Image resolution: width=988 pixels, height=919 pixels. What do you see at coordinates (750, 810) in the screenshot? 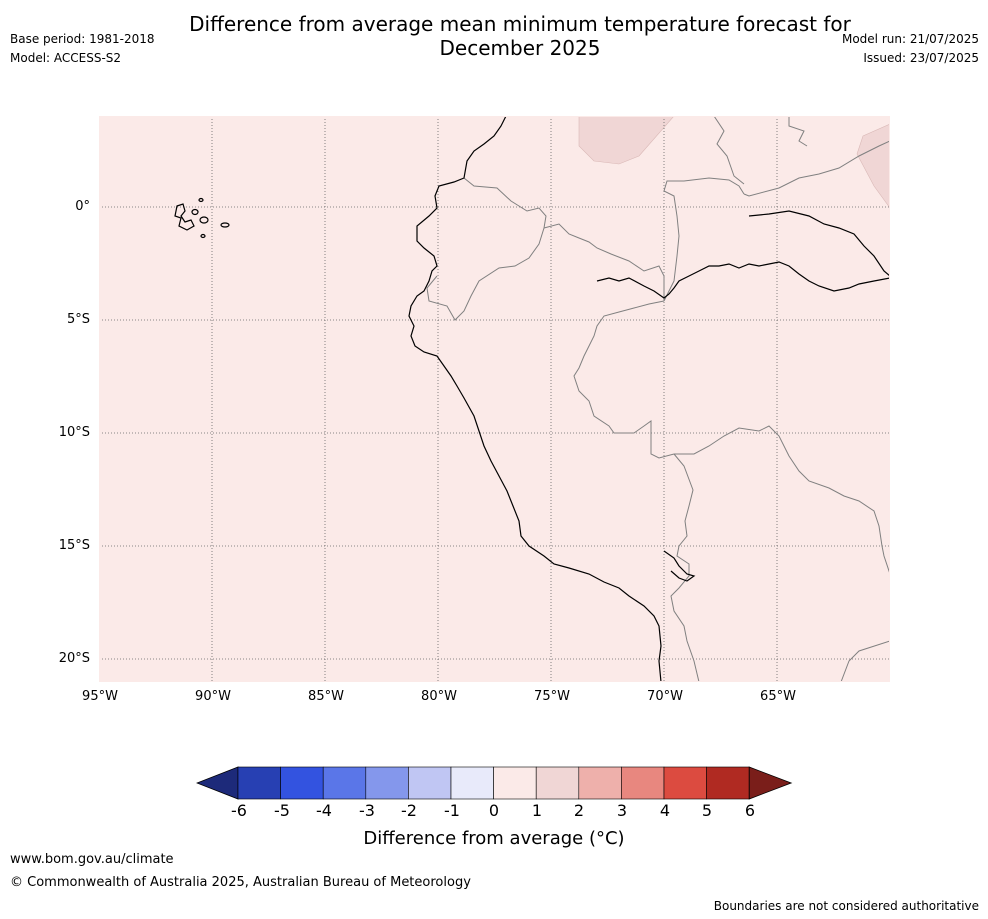
I see `colorbar-tick: 6` at bounding box center [750, 810].